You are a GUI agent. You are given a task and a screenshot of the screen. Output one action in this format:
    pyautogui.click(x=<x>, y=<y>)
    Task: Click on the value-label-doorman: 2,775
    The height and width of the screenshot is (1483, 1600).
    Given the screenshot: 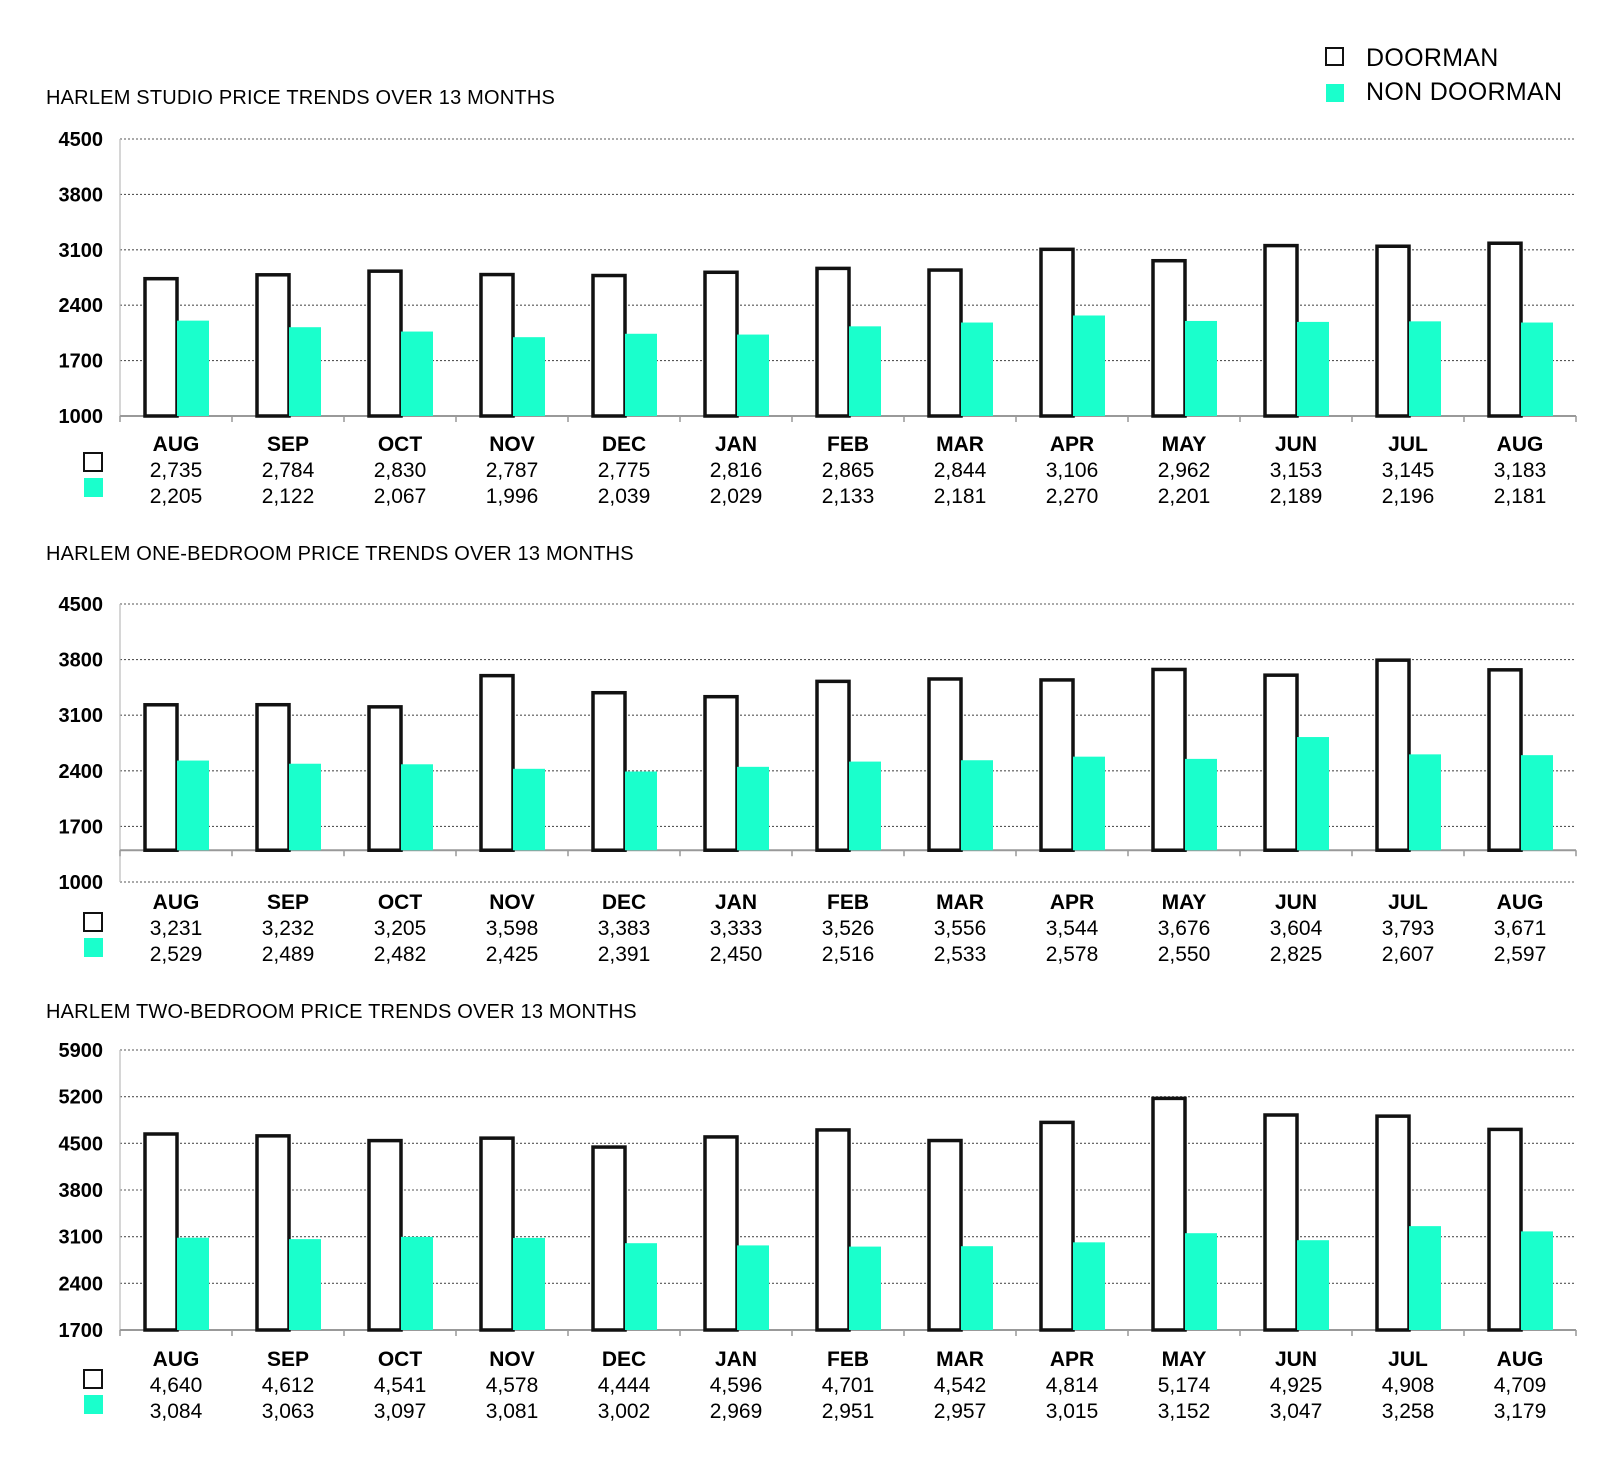 What is the action you would take?
    pyautogui.click(x=624, y=470)
    